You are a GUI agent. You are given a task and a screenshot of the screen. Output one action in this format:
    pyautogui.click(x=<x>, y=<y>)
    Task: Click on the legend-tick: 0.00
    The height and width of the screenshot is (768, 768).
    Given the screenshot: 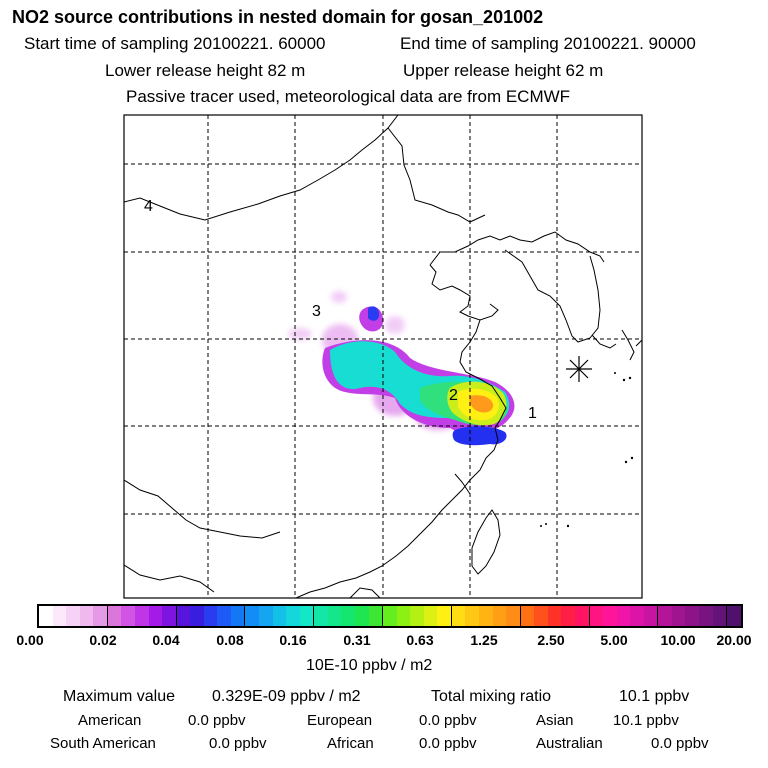 What is the action you would take?
    pyautogui.click(x=30, y=640)
    